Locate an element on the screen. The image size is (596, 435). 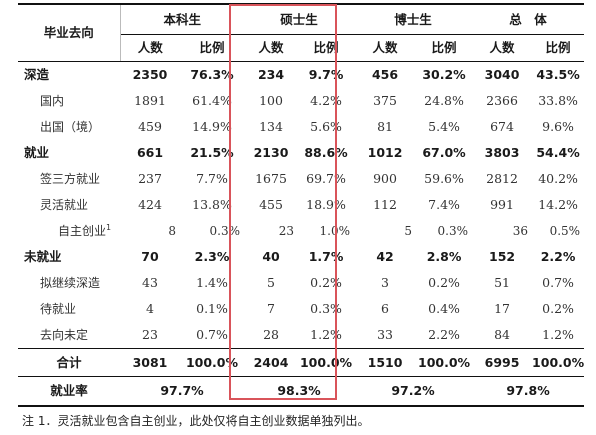
table-cell: 8 is located at coordinates (172, 231).